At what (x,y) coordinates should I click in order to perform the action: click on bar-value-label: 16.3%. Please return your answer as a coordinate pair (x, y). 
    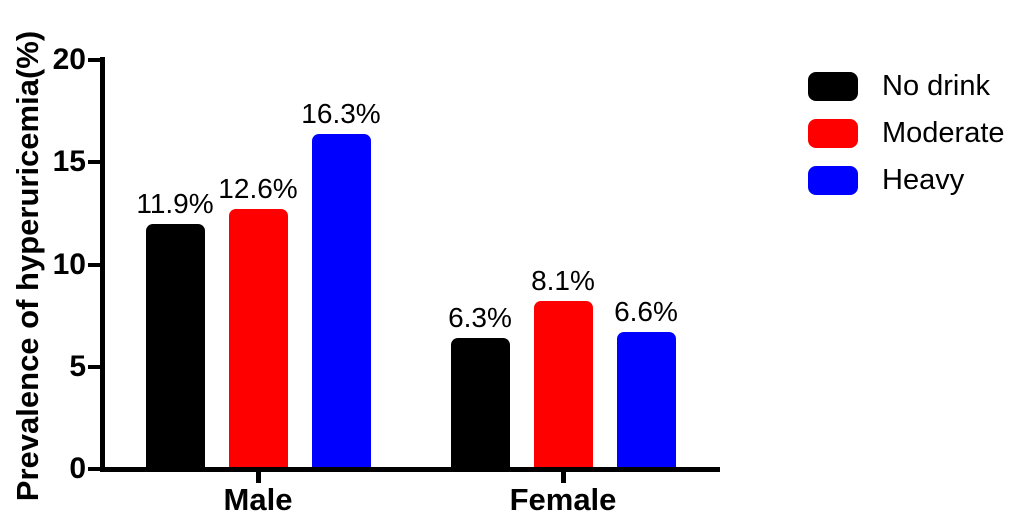
    Looking at the image, I should click on (341, 113).